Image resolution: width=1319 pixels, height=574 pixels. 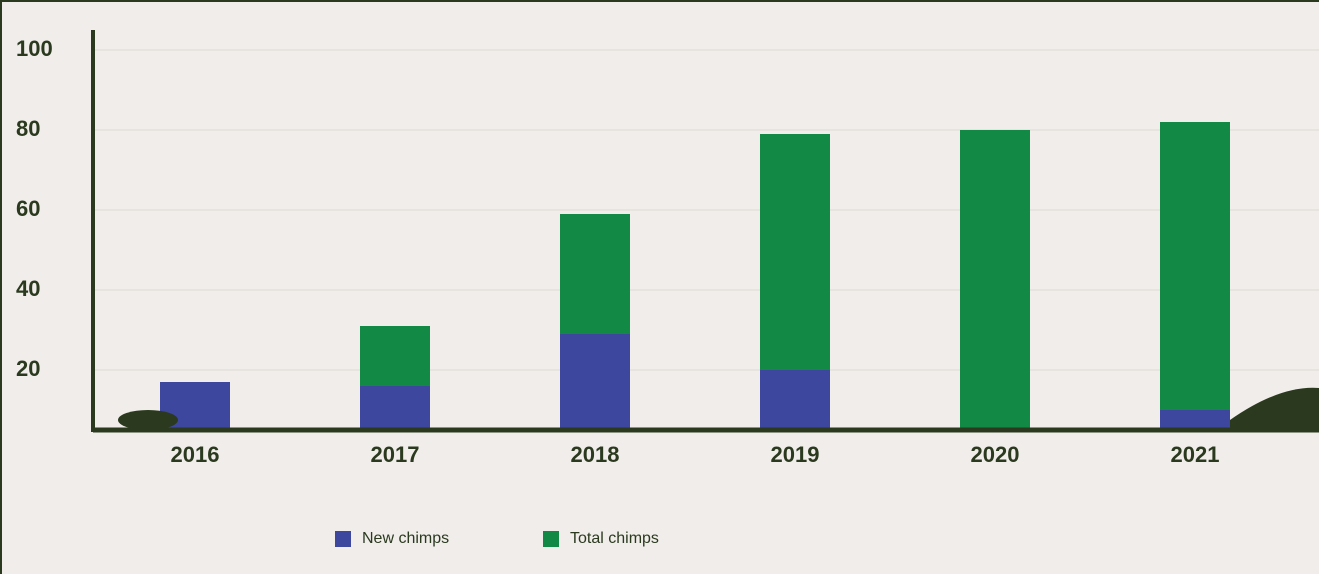 I want to click on x-tick-label: 2018, so click(x=595, y=454).